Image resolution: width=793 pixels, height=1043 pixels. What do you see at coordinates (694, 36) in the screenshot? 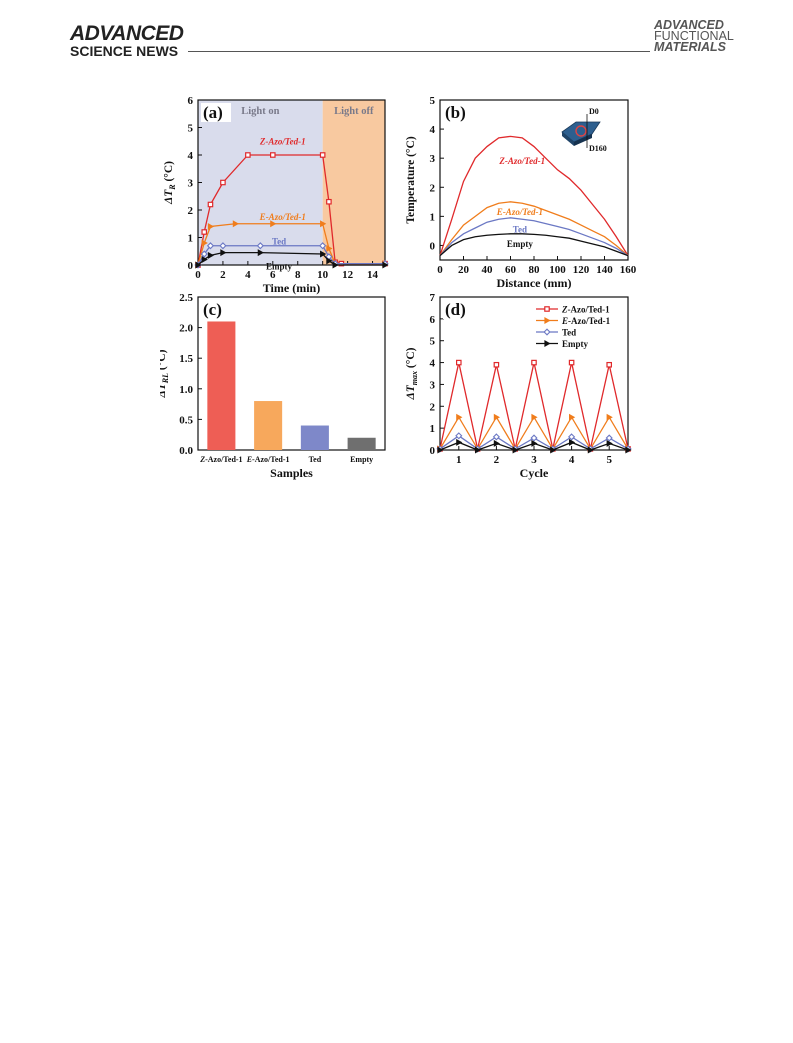
I see `journal-logo-right: ADVANCED FUNCTIONAL MATERIALS` at bounding box center [694, 36].